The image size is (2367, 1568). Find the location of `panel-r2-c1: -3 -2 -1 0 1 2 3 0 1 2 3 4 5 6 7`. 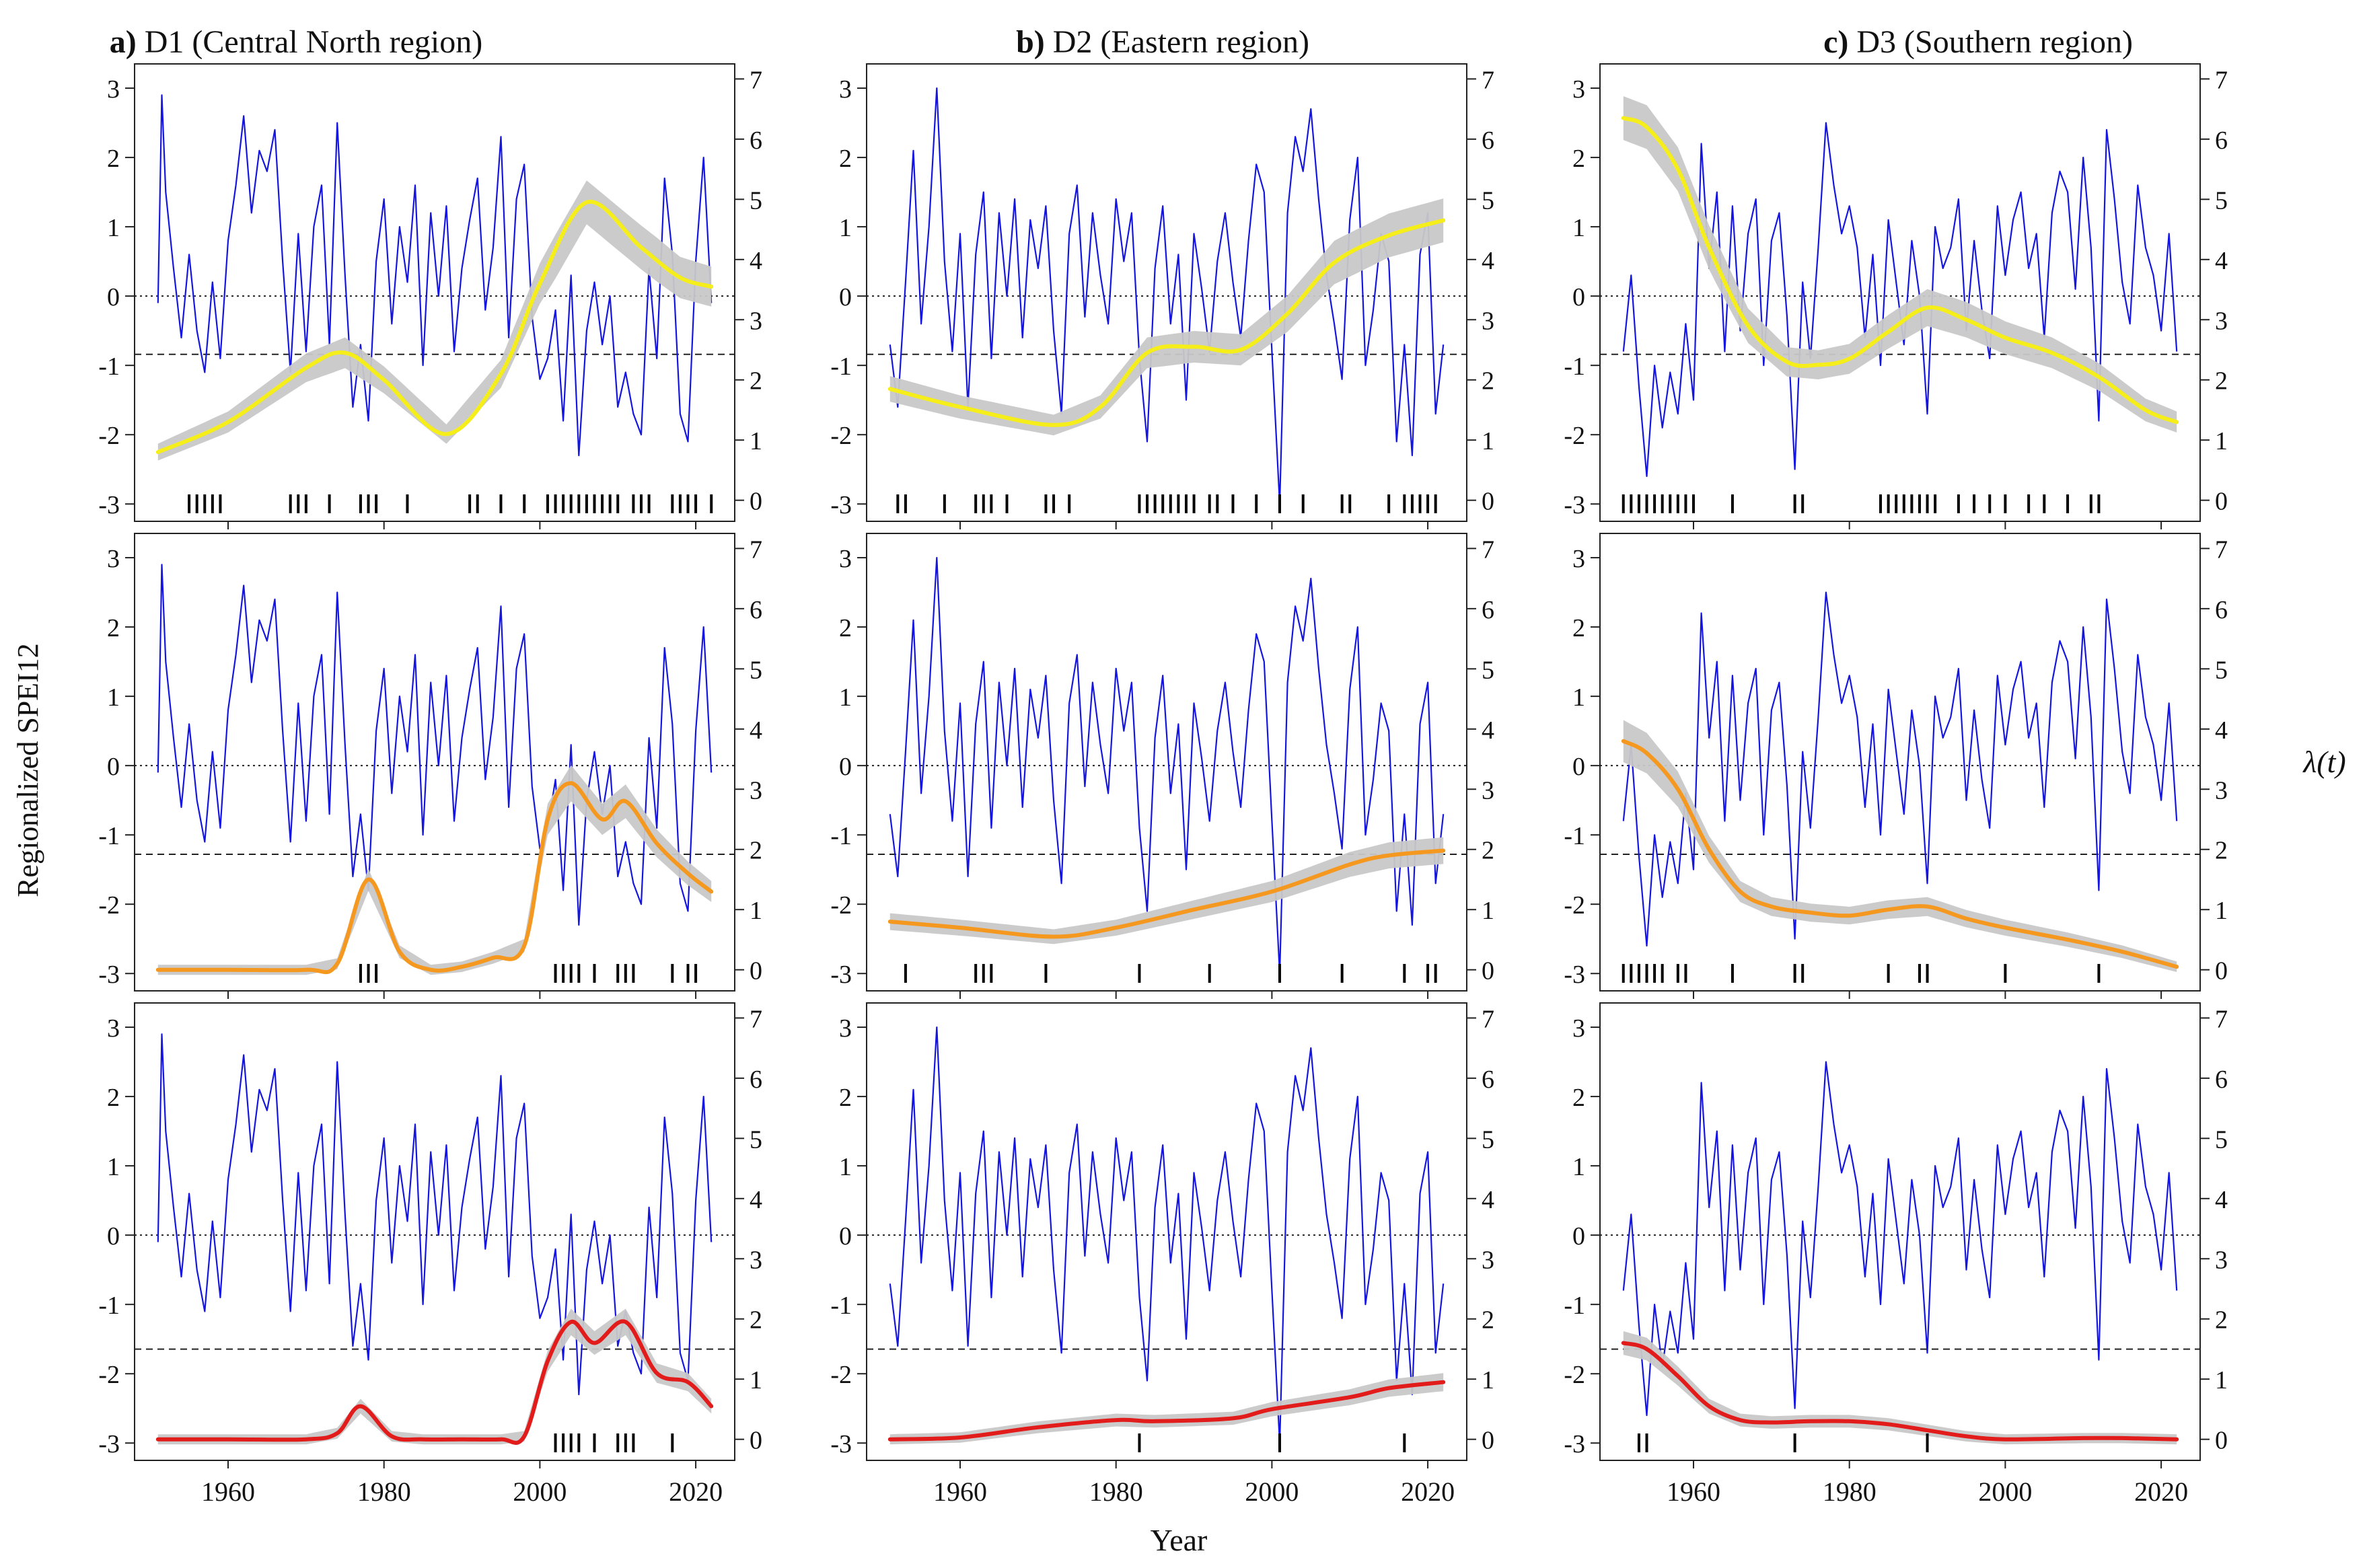

panel-r2-c1: -3 -2 -1 0 1 2 3 0 1 2 3 4 5 6 7 is located at coordinates (430, 766).